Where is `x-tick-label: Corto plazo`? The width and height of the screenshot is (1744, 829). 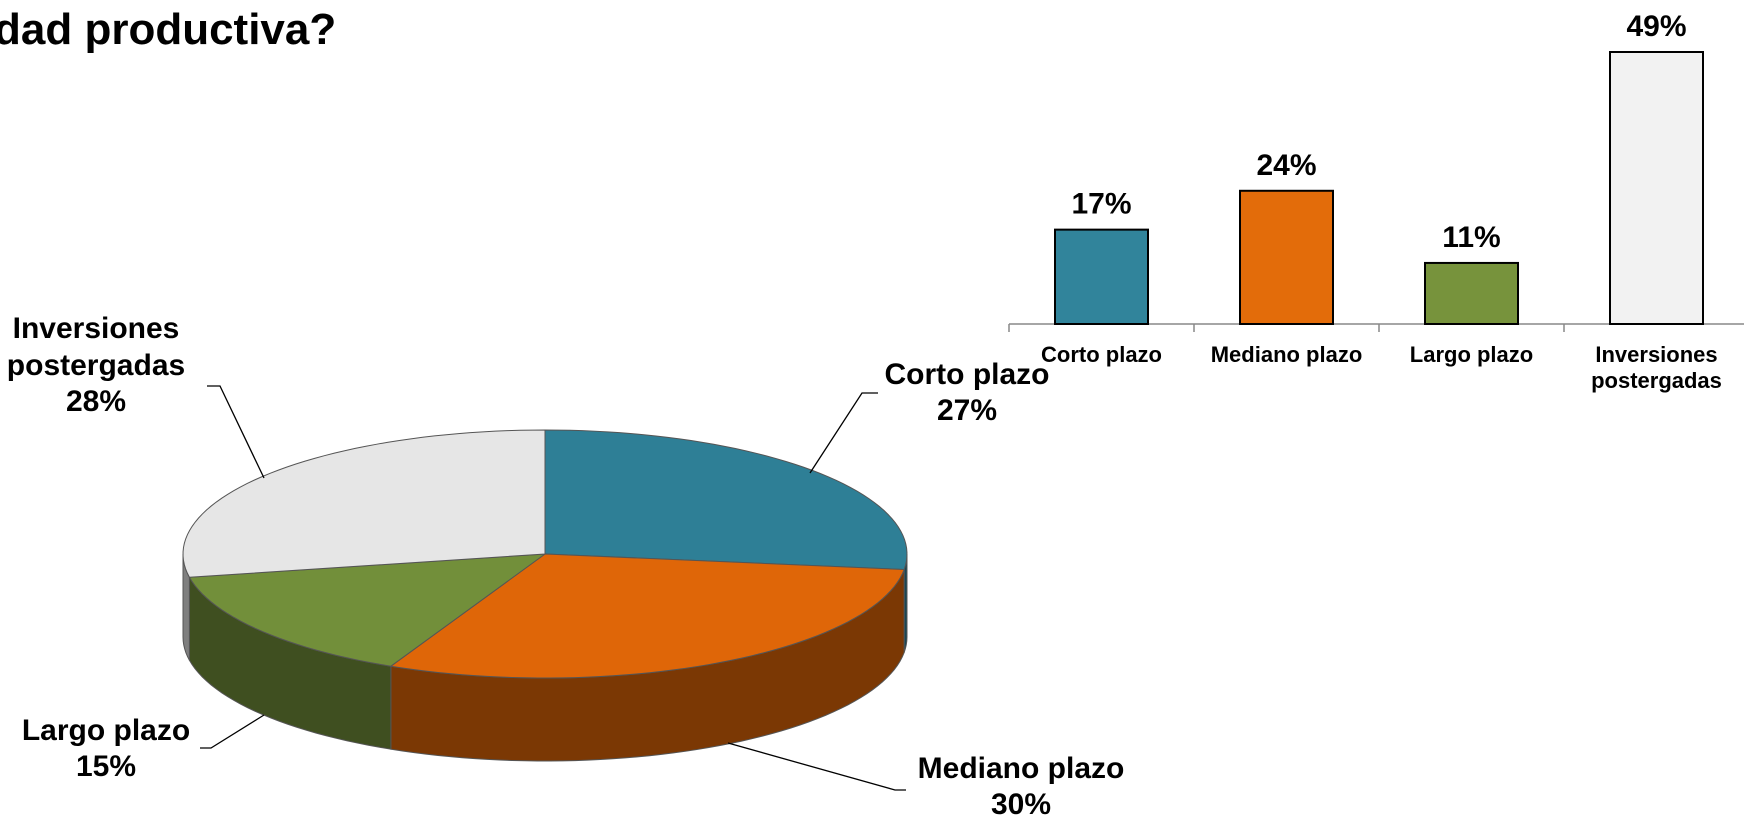
x-tick-label: Corto plazo is located at coordinates (1101, 354).